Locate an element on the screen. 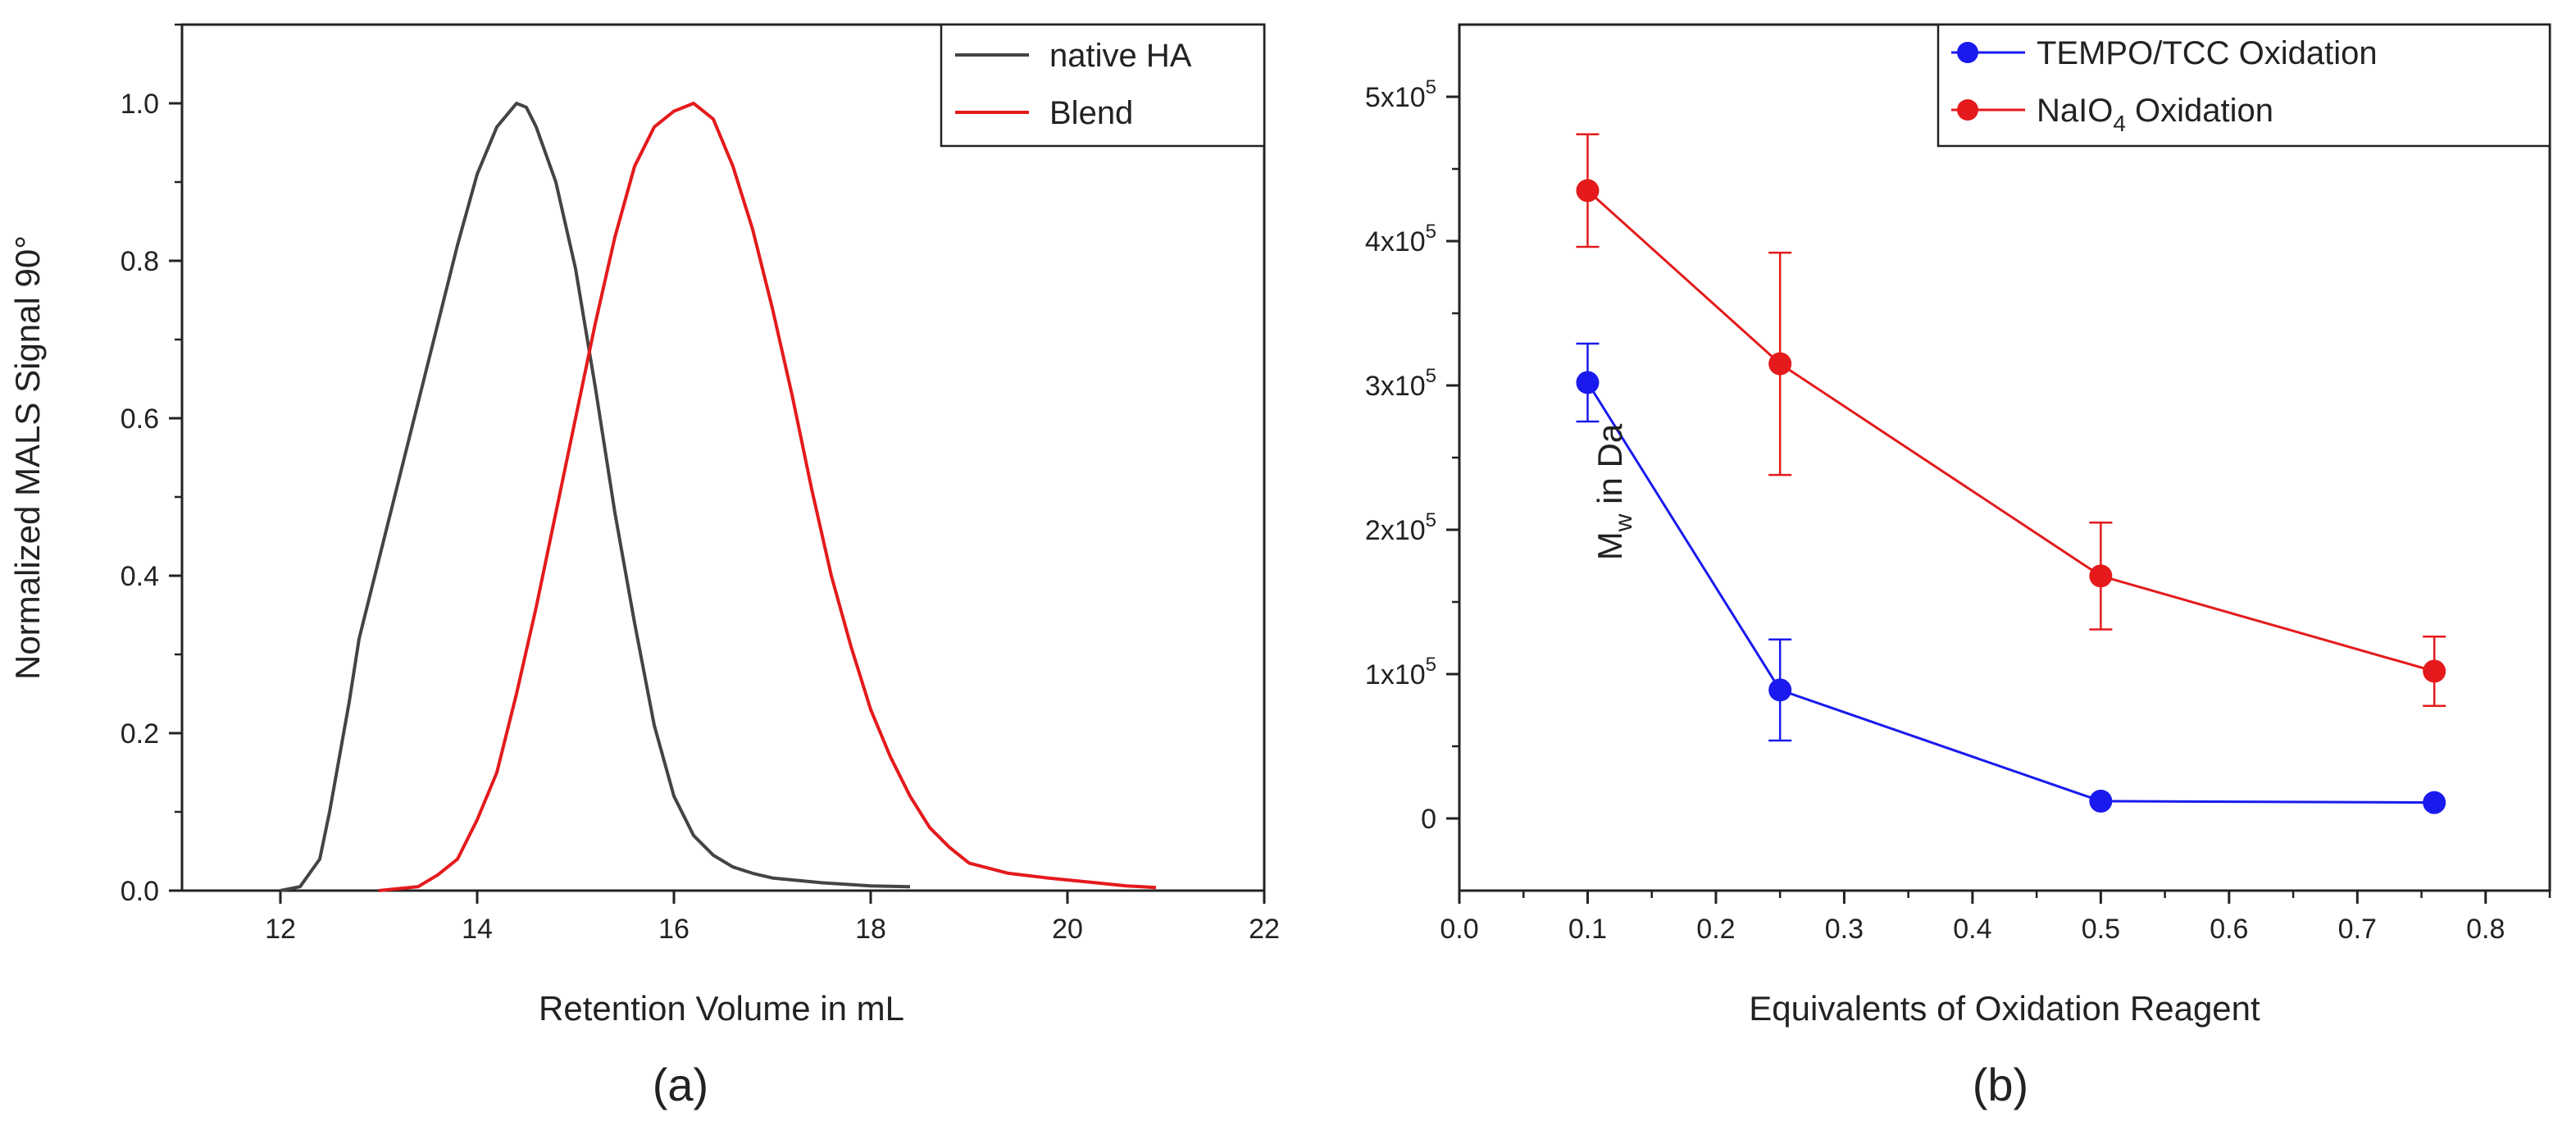 The height and width of the screenshot is (1135, 2576). x-tick-label: 20 is located at coordinates (1068, 930).